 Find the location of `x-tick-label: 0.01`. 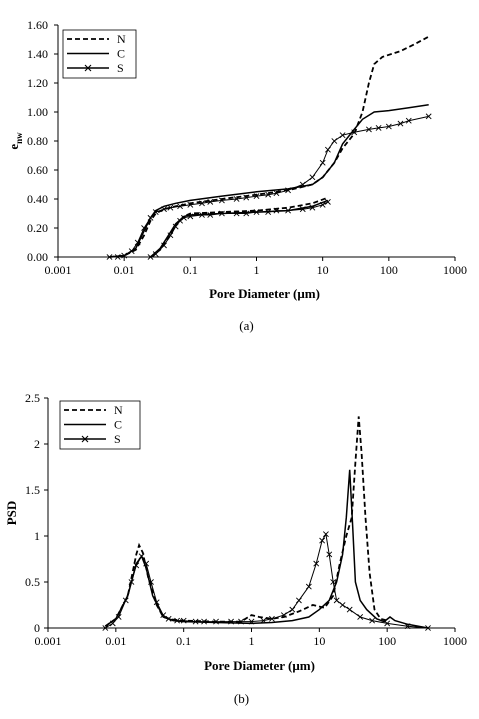

x-tick-label: 0.01 is located at coordinates (115, 641).